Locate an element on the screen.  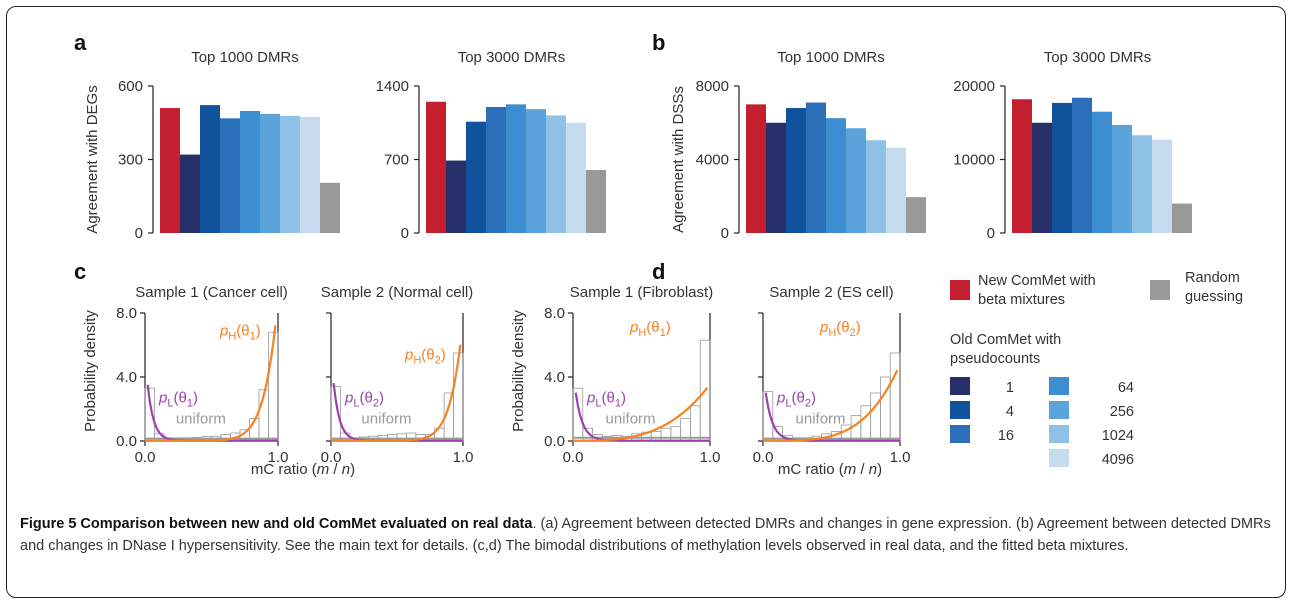
legend-label-pc-1: 1 is located at coordinates (1010, 388).